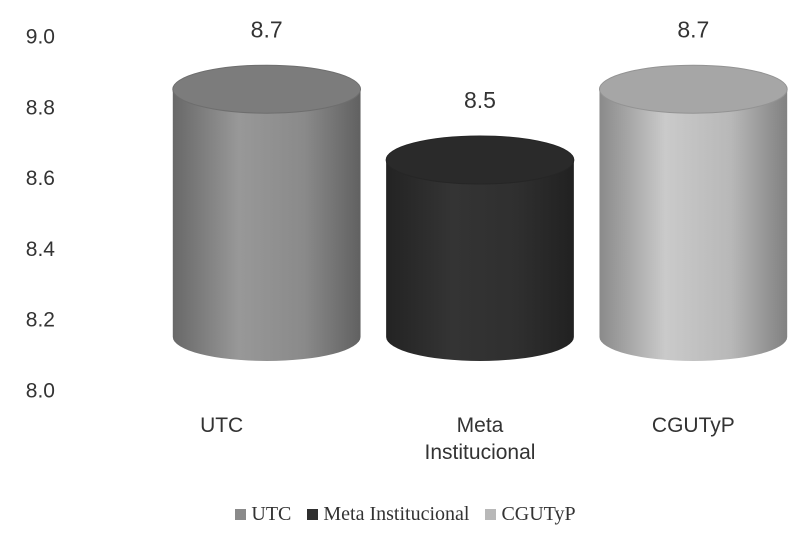 This screenshot has width=811, height=535. What do you see at coordinates (40, 391) in the screenshot?
I see `y-tick-label: 8.0` at bounding box center [40, 391].